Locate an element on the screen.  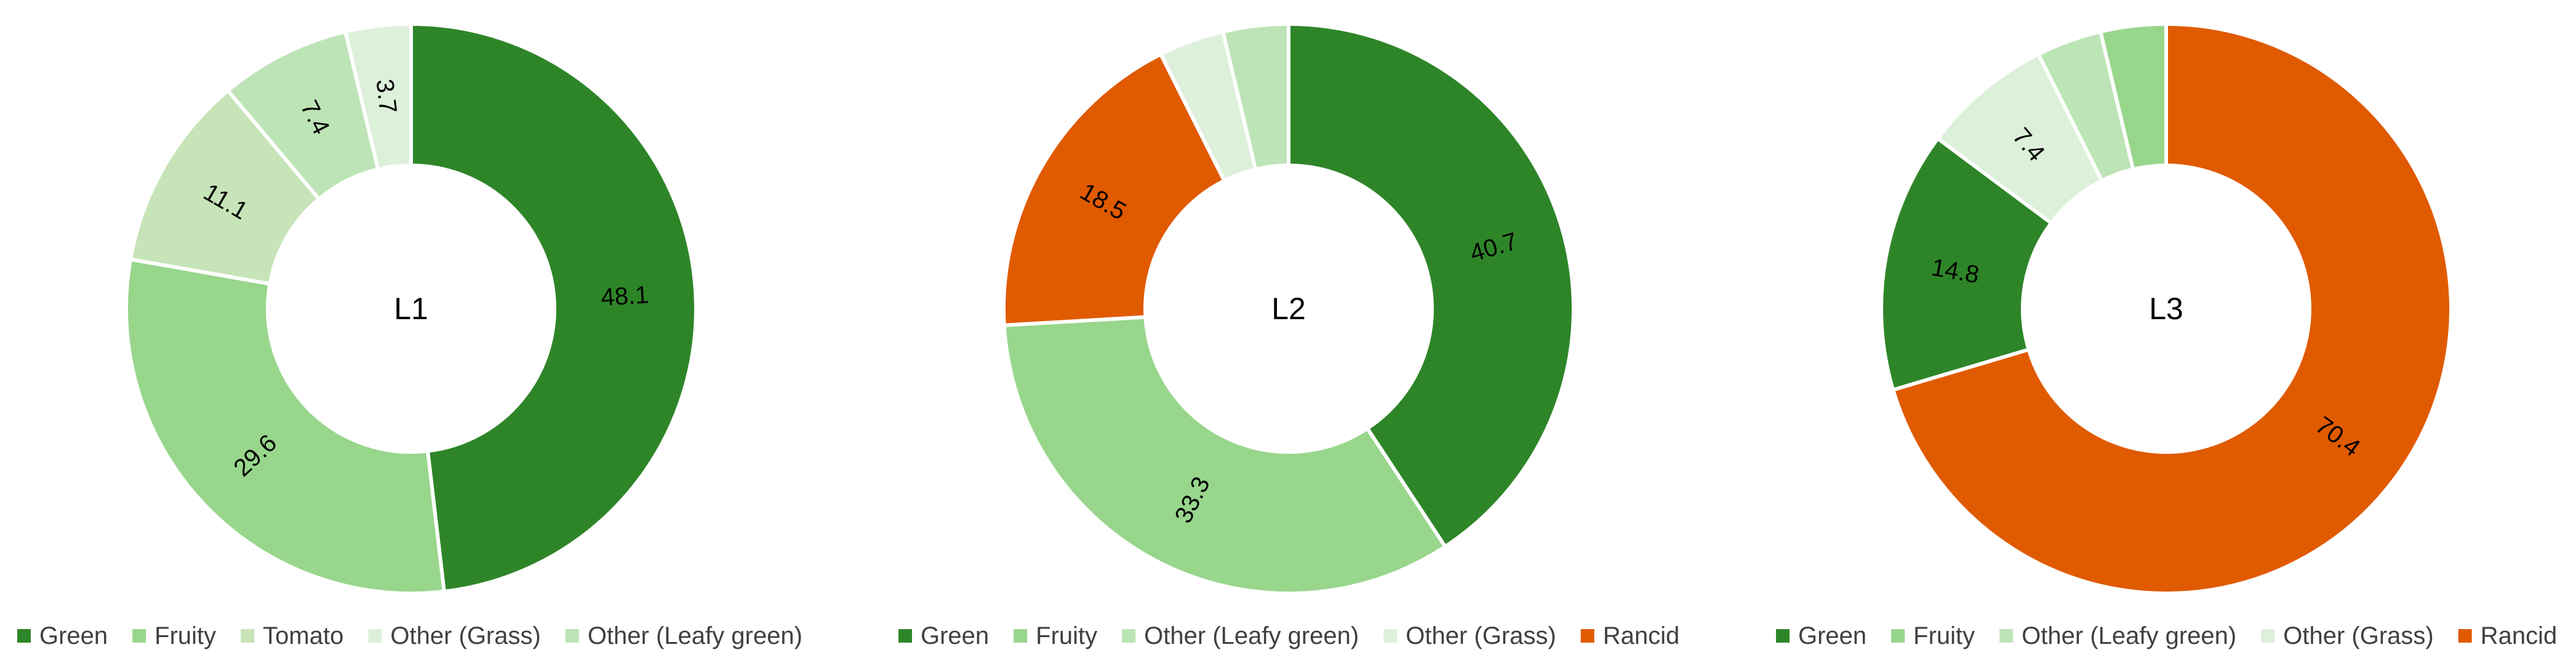
slice-other-leafy-green is located at coordinates (1255, 97).